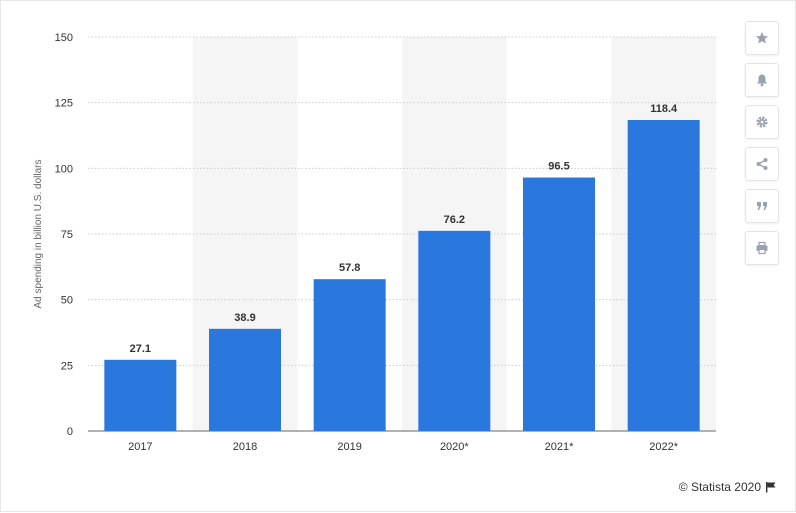 The height and width of the screenshot is (513, 796). I want to click on x-tick-label: 2019, so click(349, 447).